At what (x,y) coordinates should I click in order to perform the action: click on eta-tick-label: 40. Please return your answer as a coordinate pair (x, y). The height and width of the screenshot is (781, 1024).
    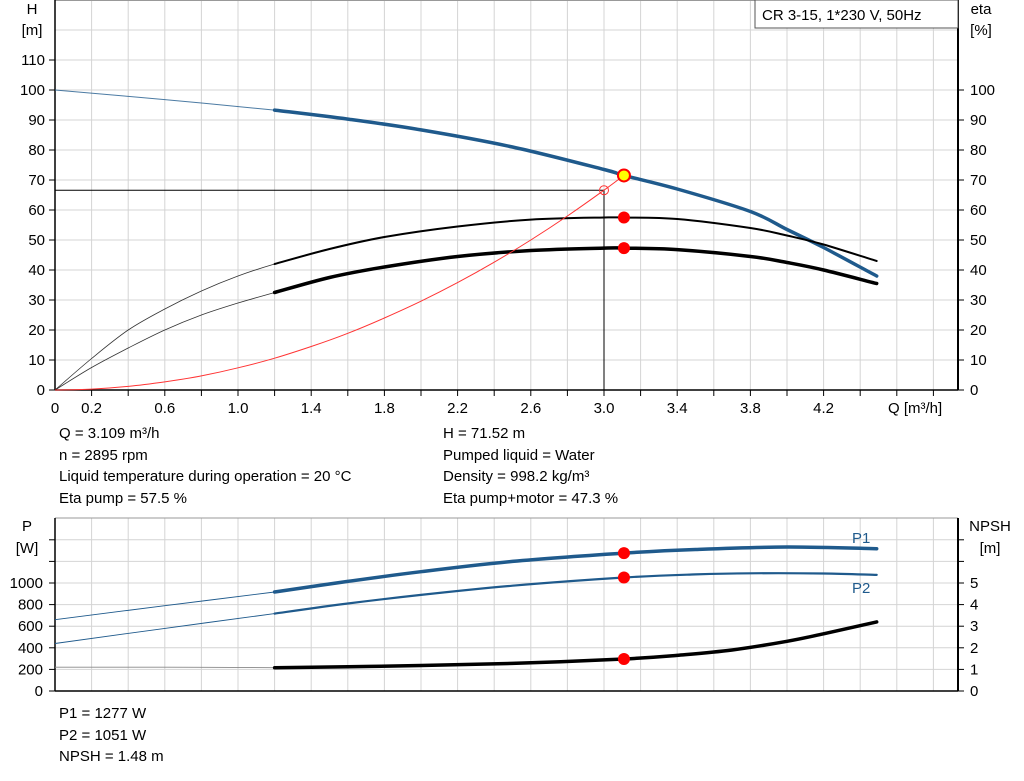
    Looking at the image, I should click on (978, 270).